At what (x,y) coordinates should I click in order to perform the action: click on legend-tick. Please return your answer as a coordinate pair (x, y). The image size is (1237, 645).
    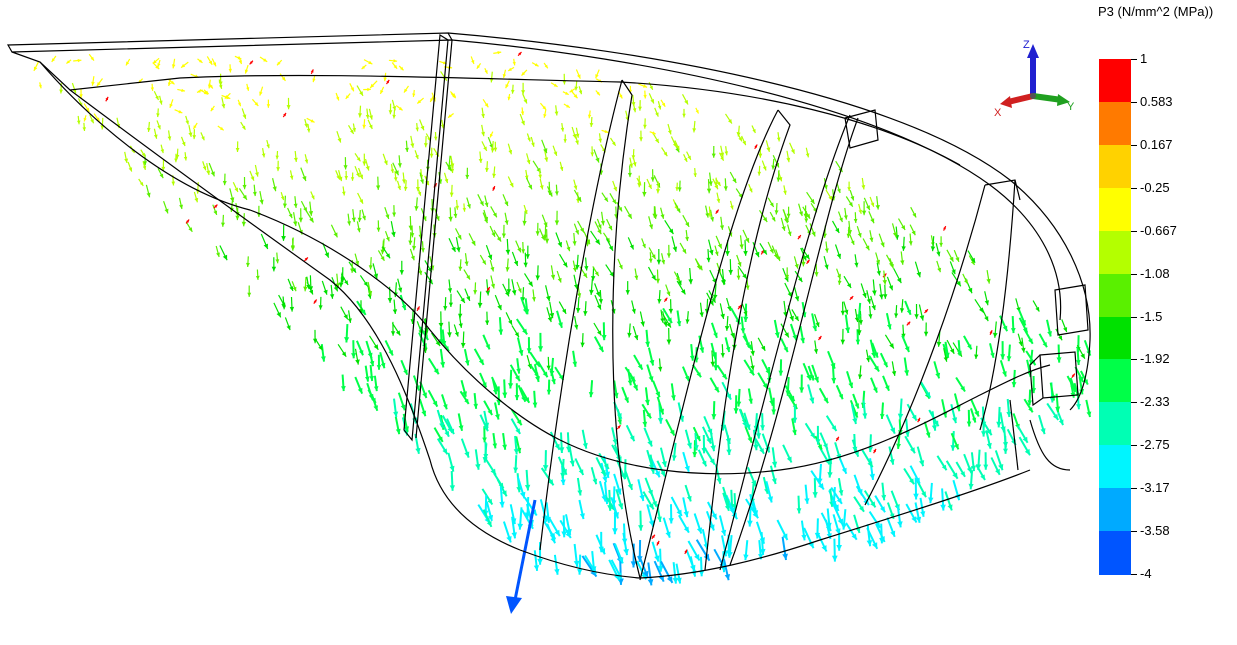
    Looking at the image, I should click on (1134, 489).